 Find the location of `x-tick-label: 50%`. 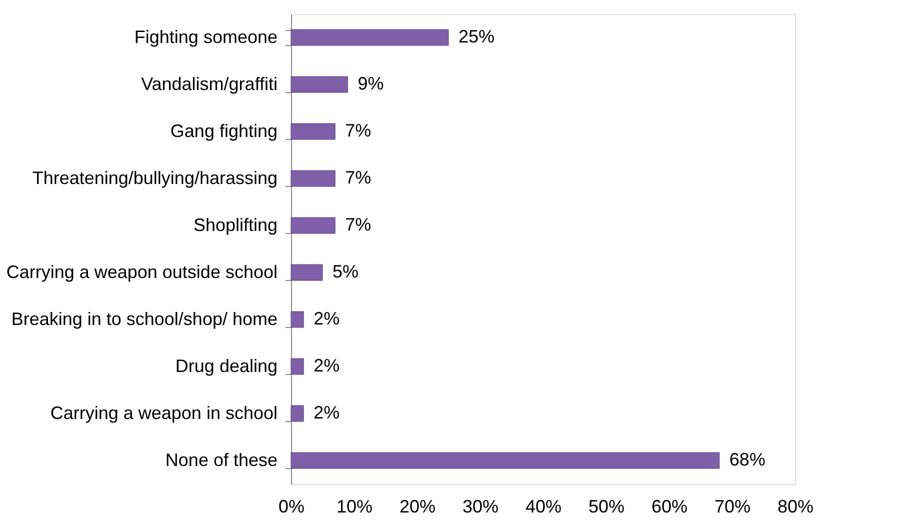

x-tick-label: 50% is located at coordinates (606, 506).